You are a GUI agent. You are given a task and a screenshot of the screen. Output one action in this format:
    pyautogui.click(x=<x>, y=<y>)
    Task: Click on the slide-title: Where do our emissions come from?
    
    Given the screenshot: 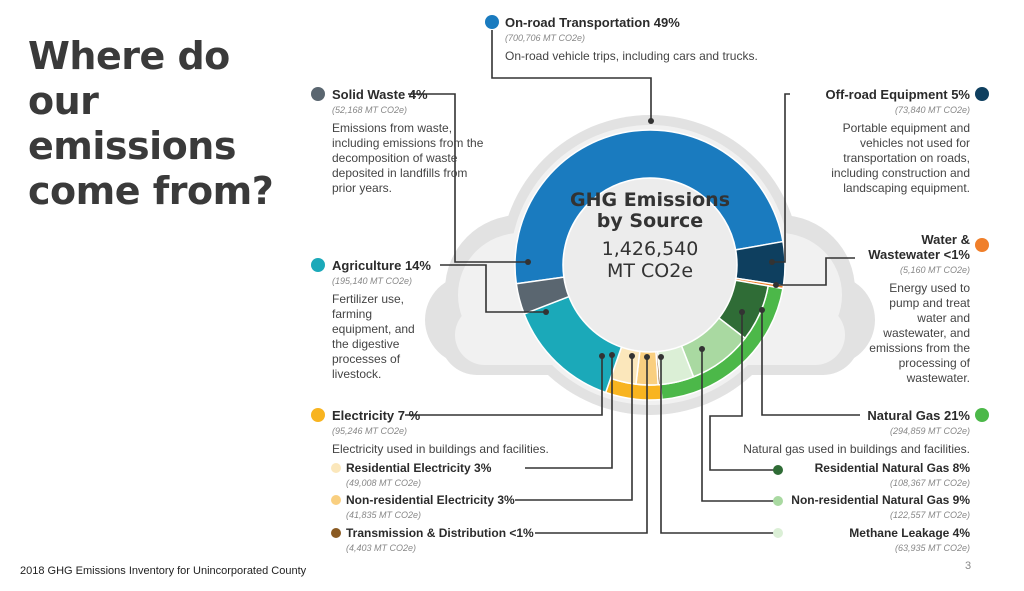 What is the action you would take?
    pyautogui.click(x=151, y=123)
    